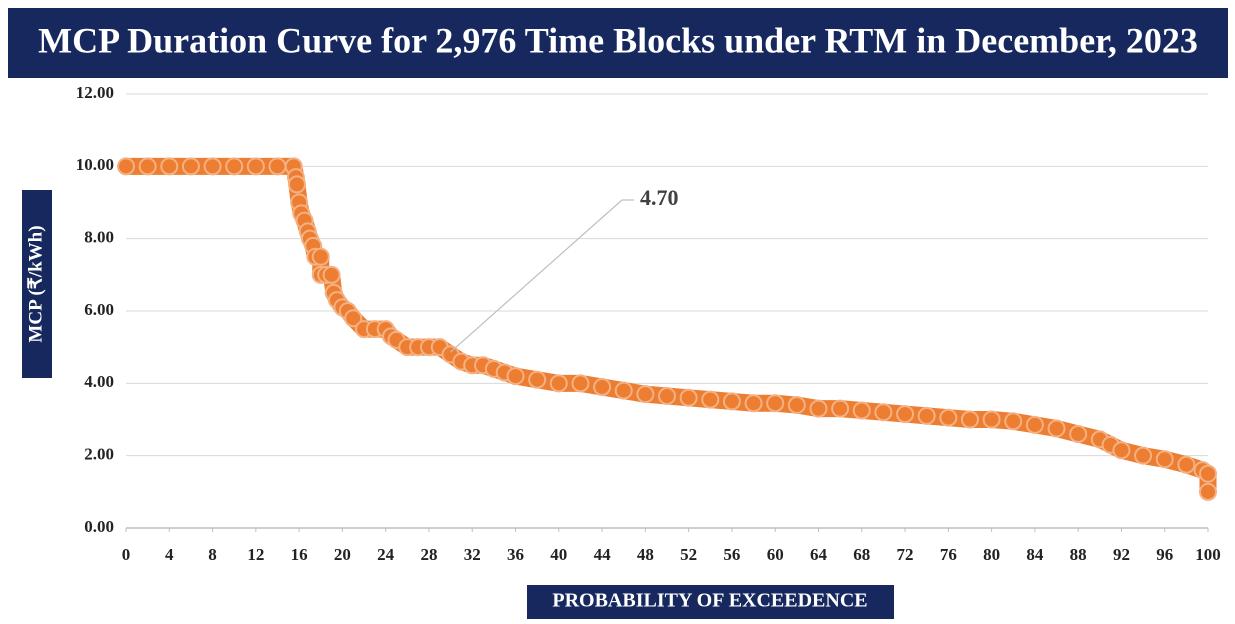  Describe the element at coordinates (775, 554) in the screenshot. I see `x-tick-label: 60` at that location.